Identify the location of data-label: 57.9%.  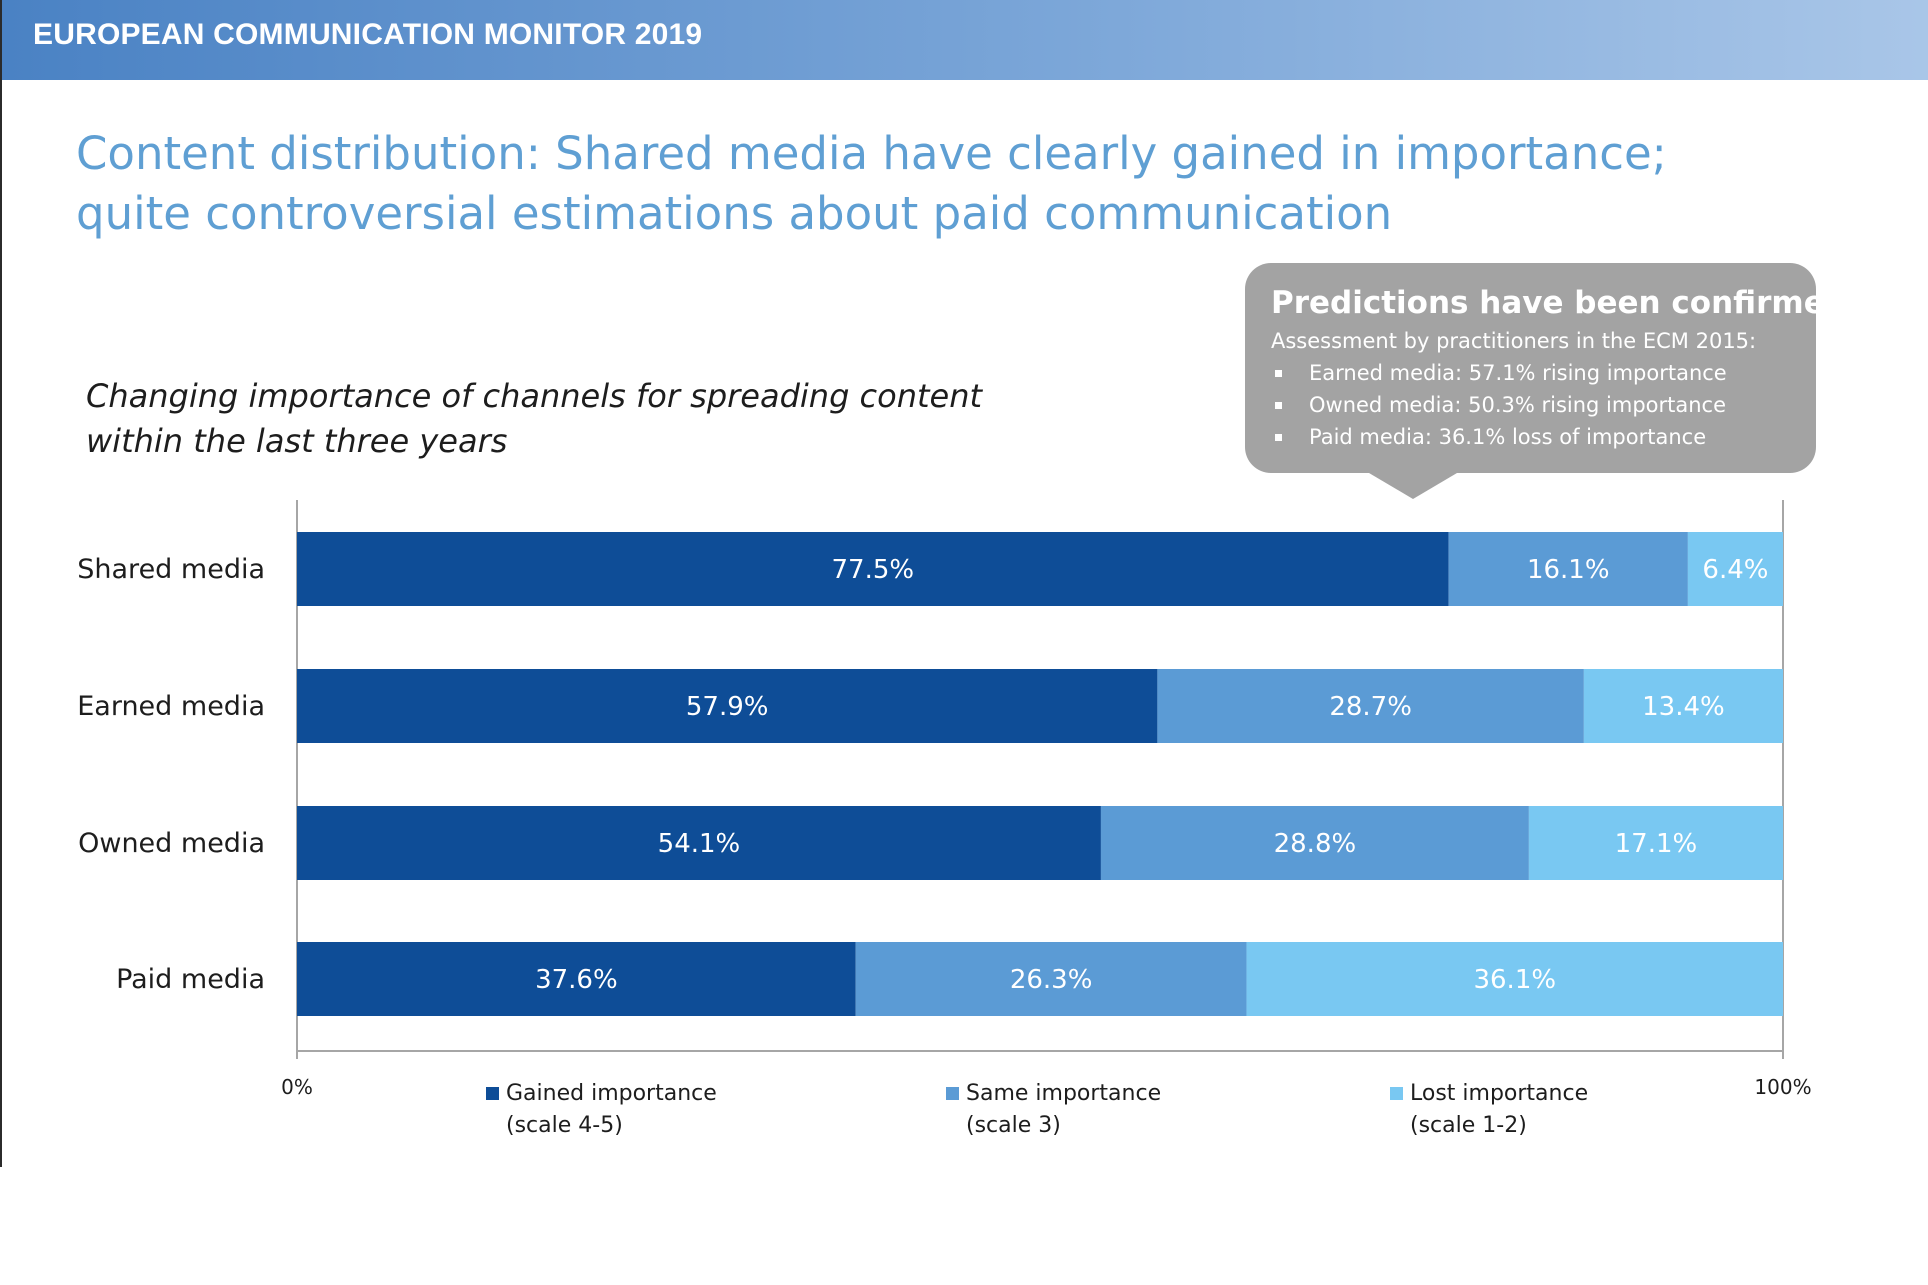
(727, 707).